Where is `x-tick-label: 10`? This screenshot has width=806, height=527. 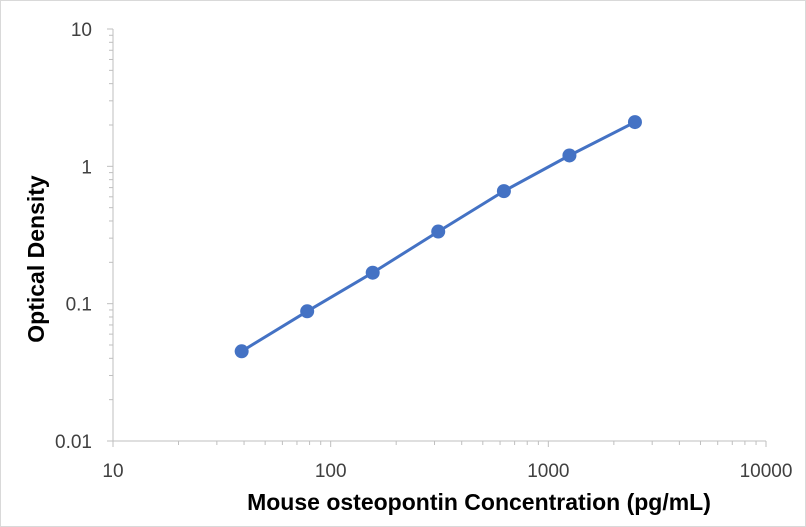
x-tick-label: 10 is located at coordinates (112, 471).